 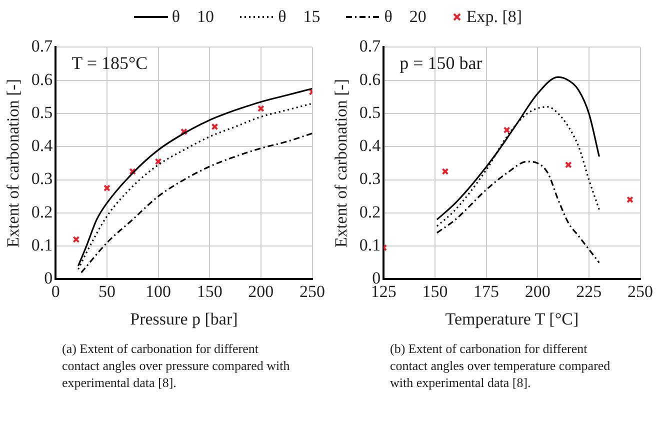 I want to click on x-axis-title: Temperature T [°C], so click(x=512, y=318).